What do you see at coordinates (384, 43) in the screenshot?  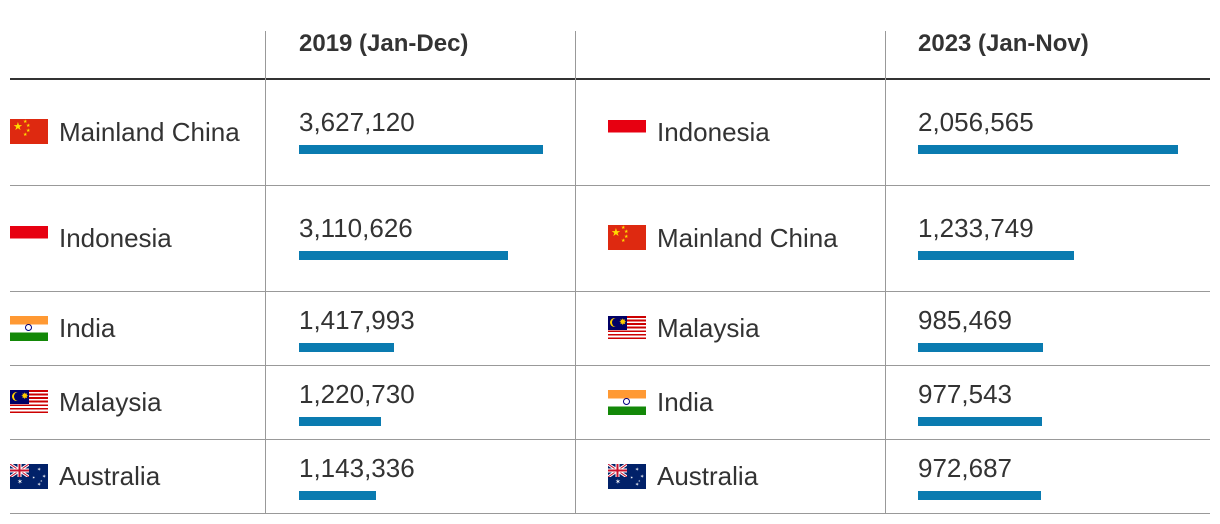 I see `column-header-2019: 2019 (Jan-Dec)` at bounding box center [384, 43].